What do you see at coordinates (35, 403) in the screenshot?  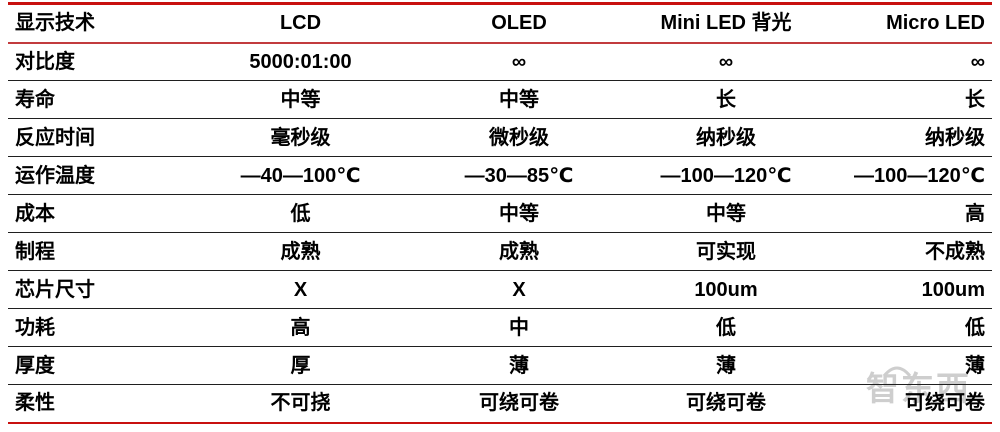 I see `row-label: 柔性` at bounding box center [35, 403].